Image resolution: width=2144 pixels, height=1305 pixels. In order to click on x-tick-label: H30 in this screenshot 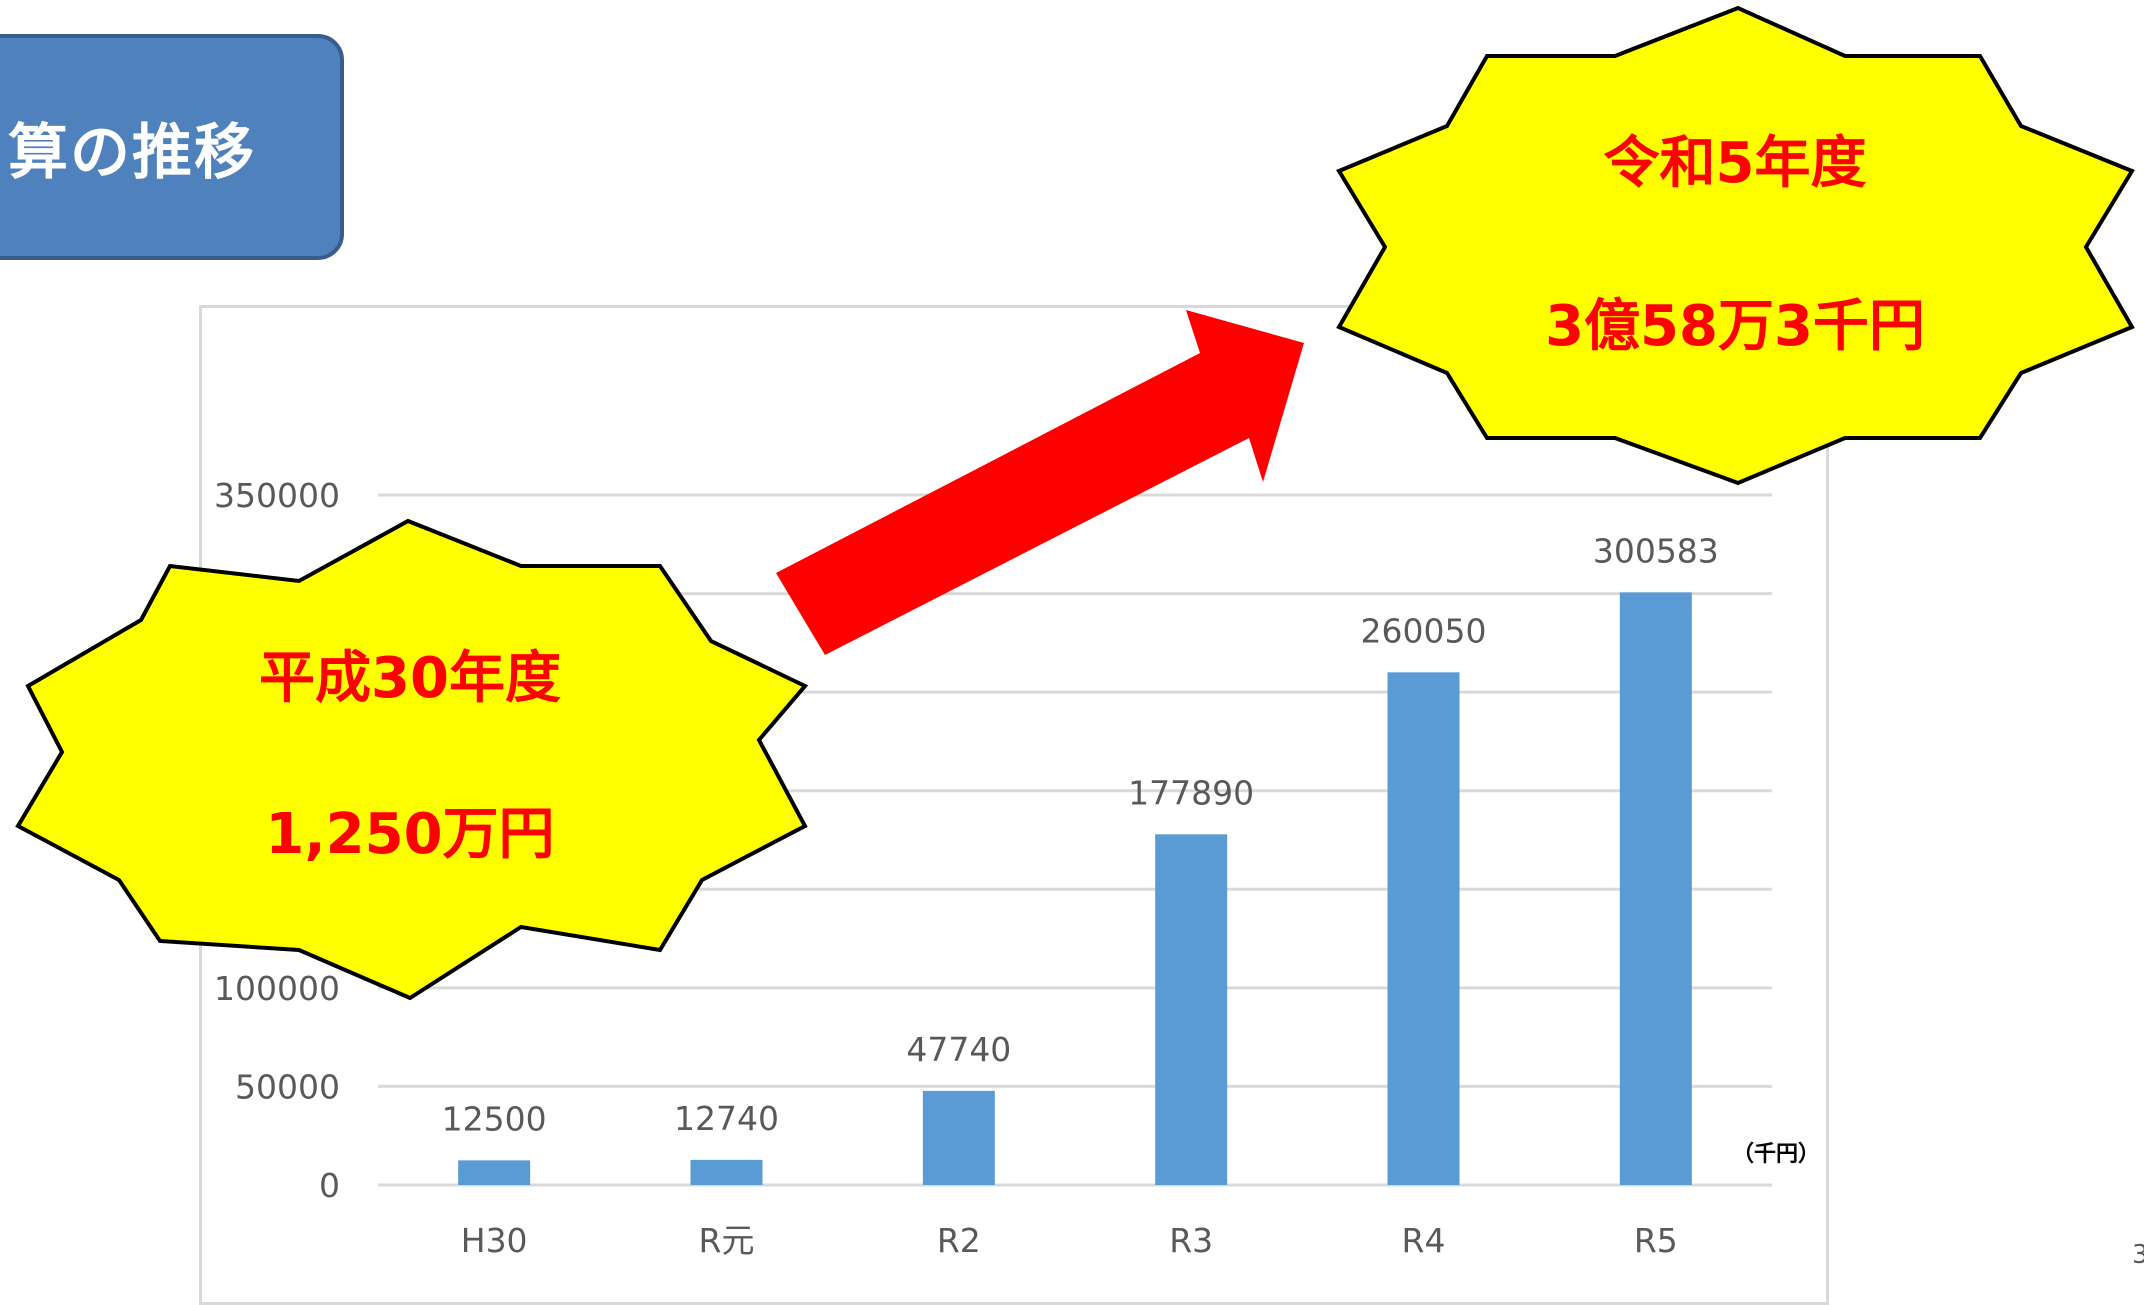, I will do `click(494, 1240)`.